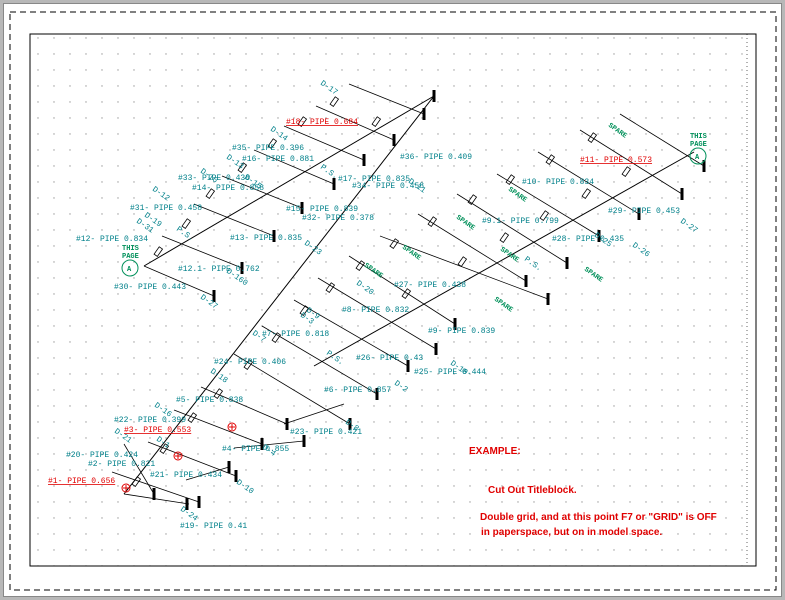 Image resolution: width=785 pixels, height=600 pixels. Describe the element at coordinates (495, 451) in the screenshot. I see `note-heading: EXAMPLE:` at that location.